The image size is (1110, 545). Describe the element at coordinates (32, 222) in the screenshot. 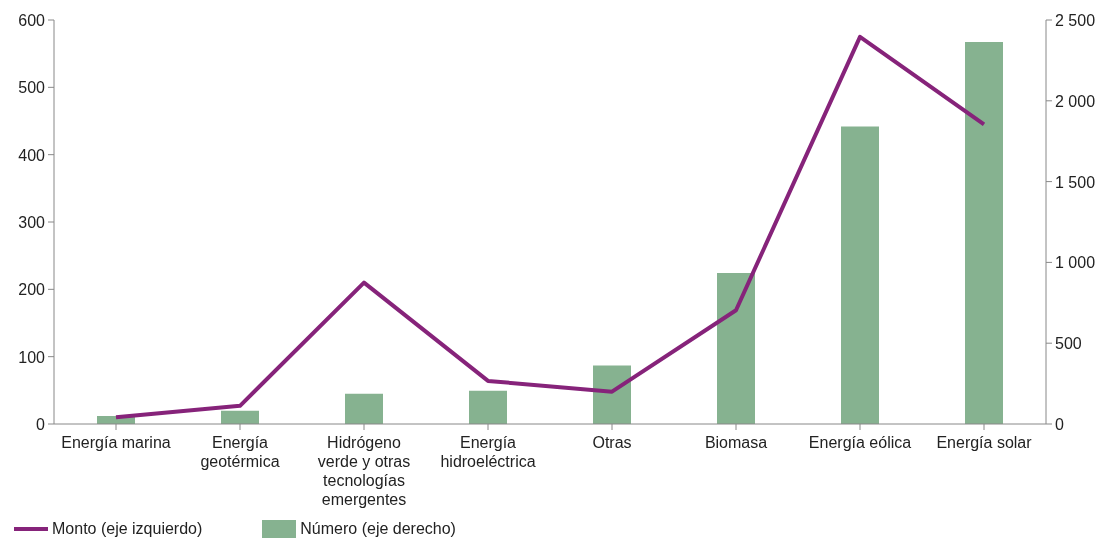

I see `y-tick-label: 300` at that location.